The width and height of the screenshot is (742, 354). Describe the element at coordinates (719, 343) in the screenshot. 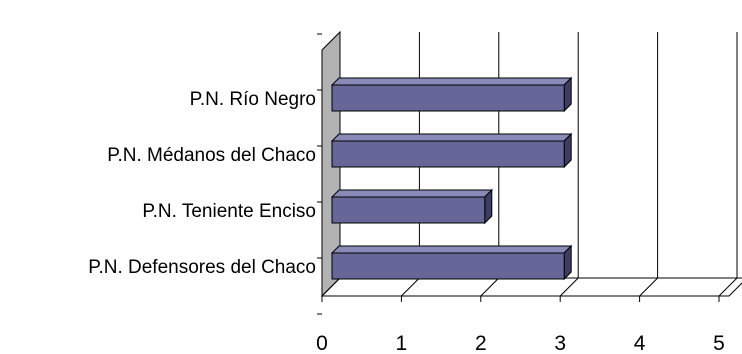

I see `x-tick-label: 5` at that location.